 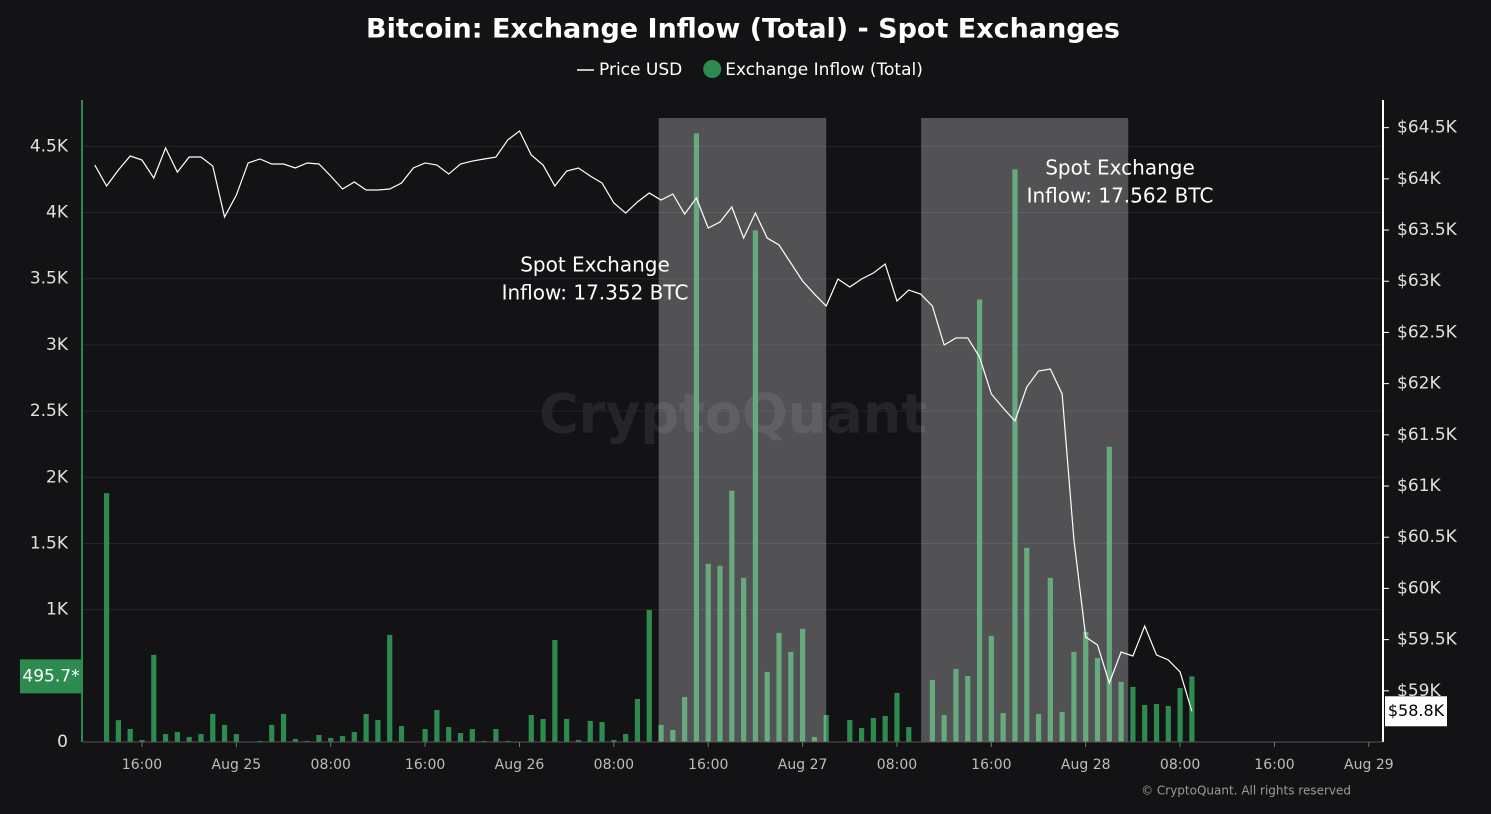 I want to click on y-tick-label: 3K, so click(x=57, y=345).